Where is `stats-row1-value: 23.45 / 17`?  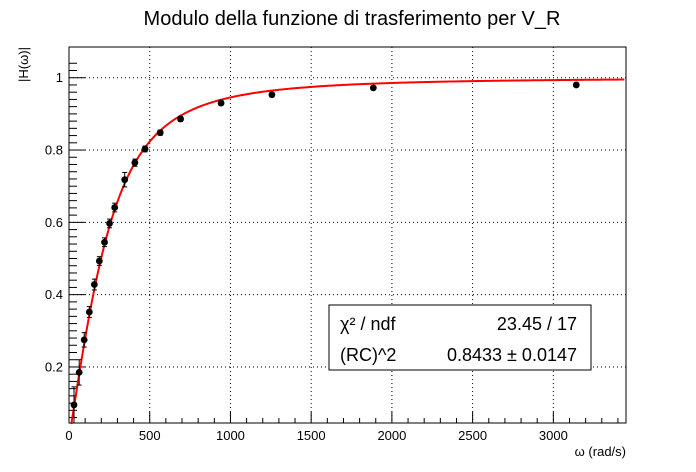 stats-row1-value: 23.45 / 17 is located at coordinates (537, 324).